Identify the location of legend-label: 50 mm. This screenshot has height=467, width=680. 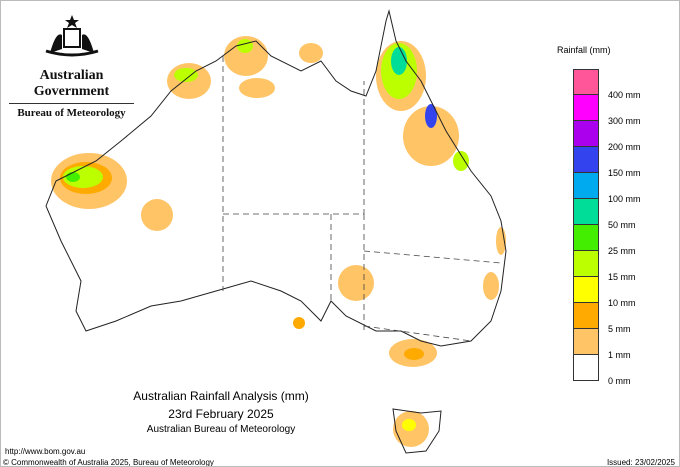
(622, 225).